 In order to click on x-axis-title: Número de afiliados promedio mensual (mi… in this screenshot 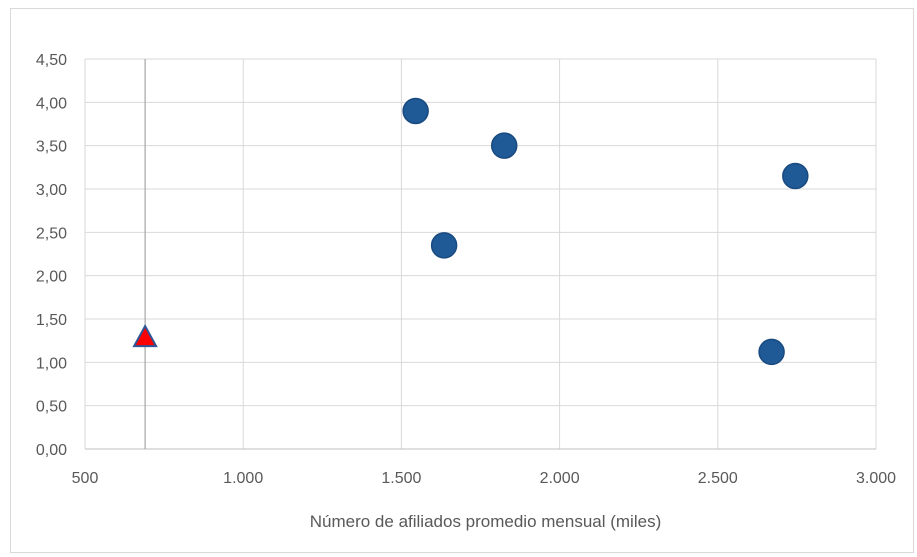, I will do `click(485, 521)`.